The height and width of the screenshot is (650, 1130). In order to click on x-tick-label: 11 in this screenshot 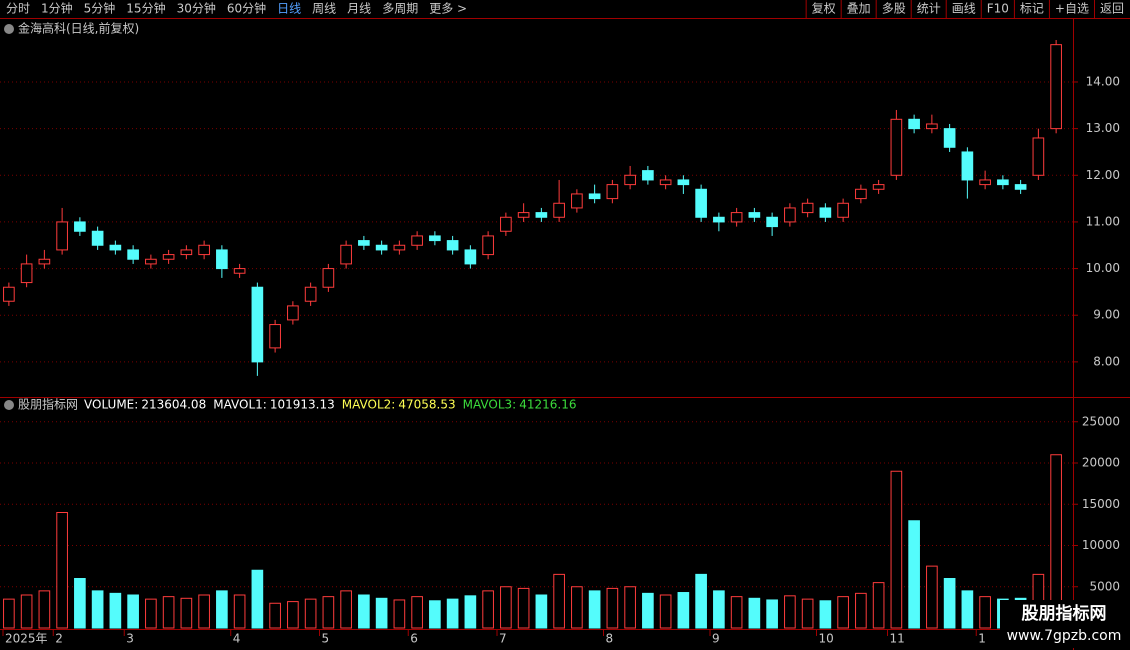, I will do `click(897, 639)`.